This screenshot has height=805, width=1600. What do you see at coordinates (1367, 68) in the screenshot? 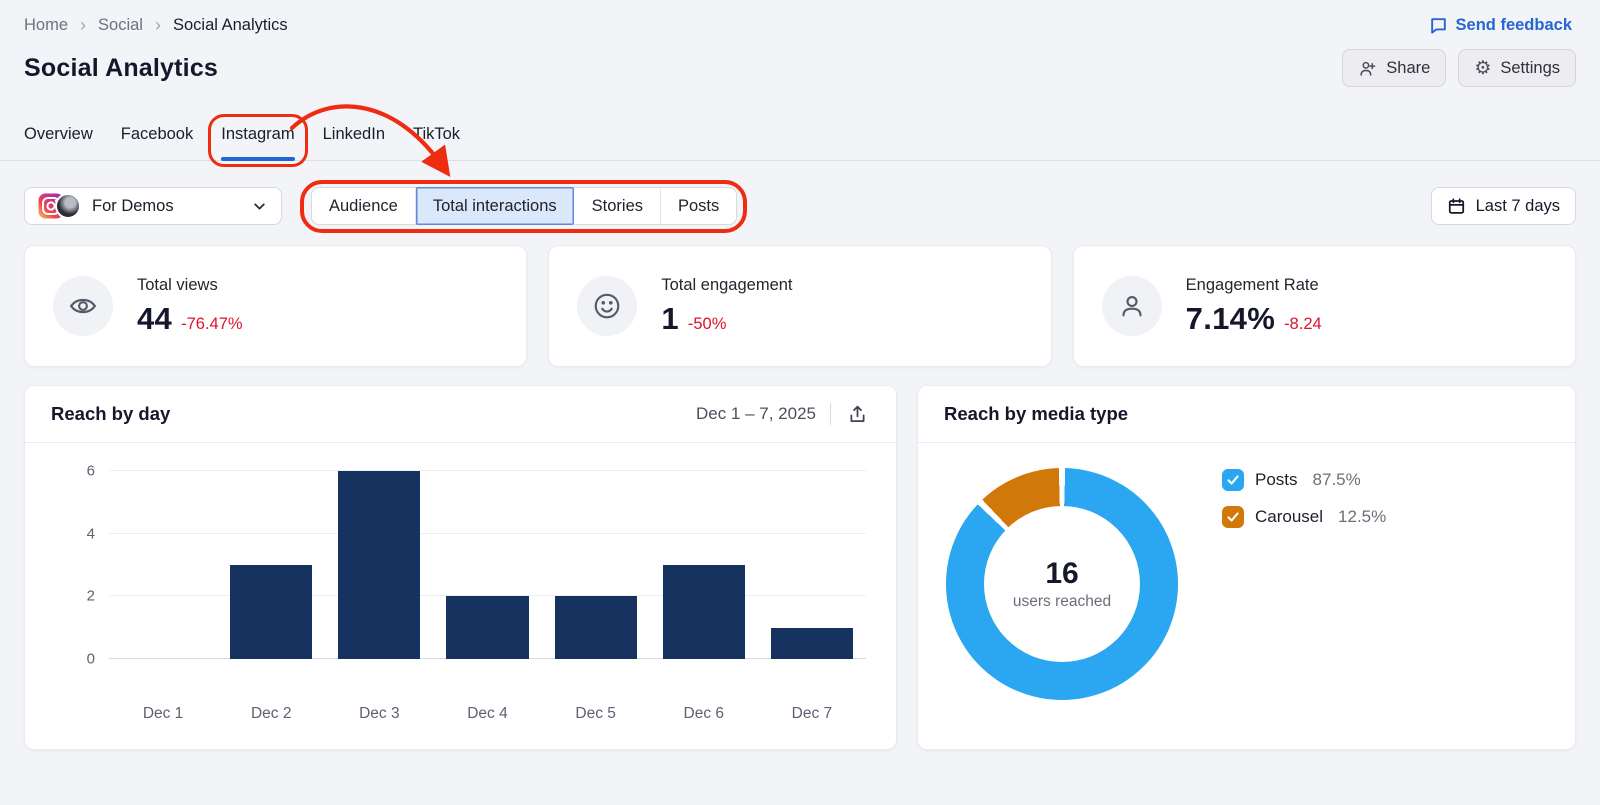
I see `person-plus-icon` at bounding box center [1367, 68].